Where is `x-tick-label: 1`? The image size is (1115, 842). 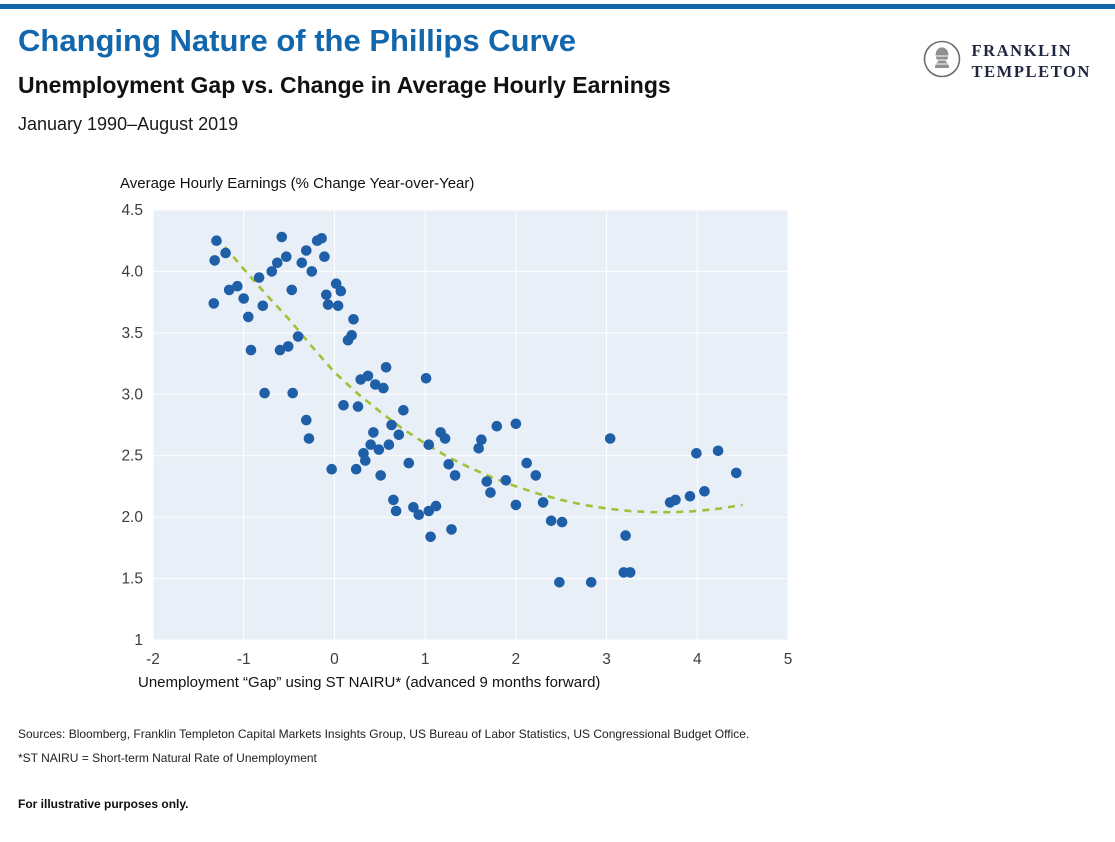 x-tick-label: 1 is located at coordinates (425, 659).